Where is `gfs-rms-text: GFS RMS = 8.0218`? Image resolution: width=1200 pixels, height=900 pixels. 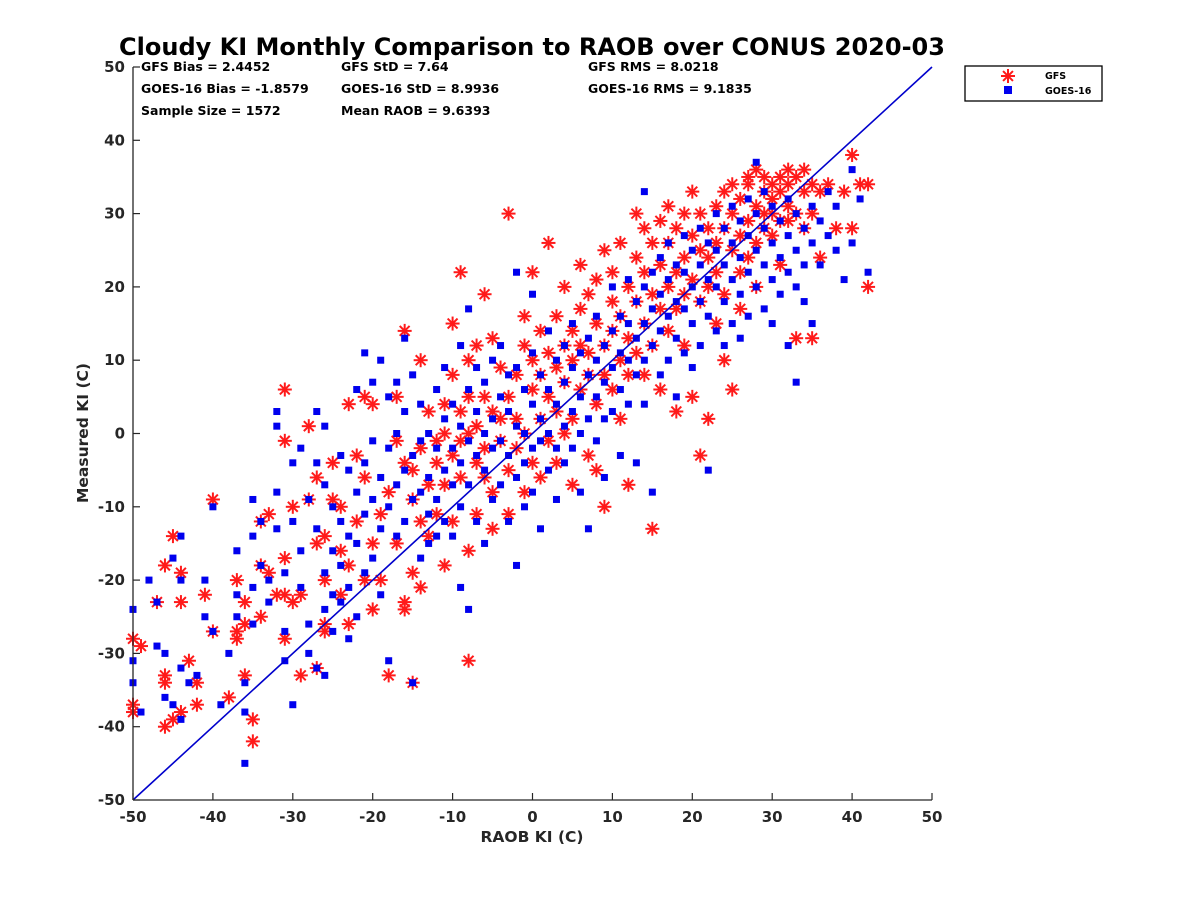
gfs-rms-text: GFS RMS = 8.0218 is located at coordinates (653, 66).